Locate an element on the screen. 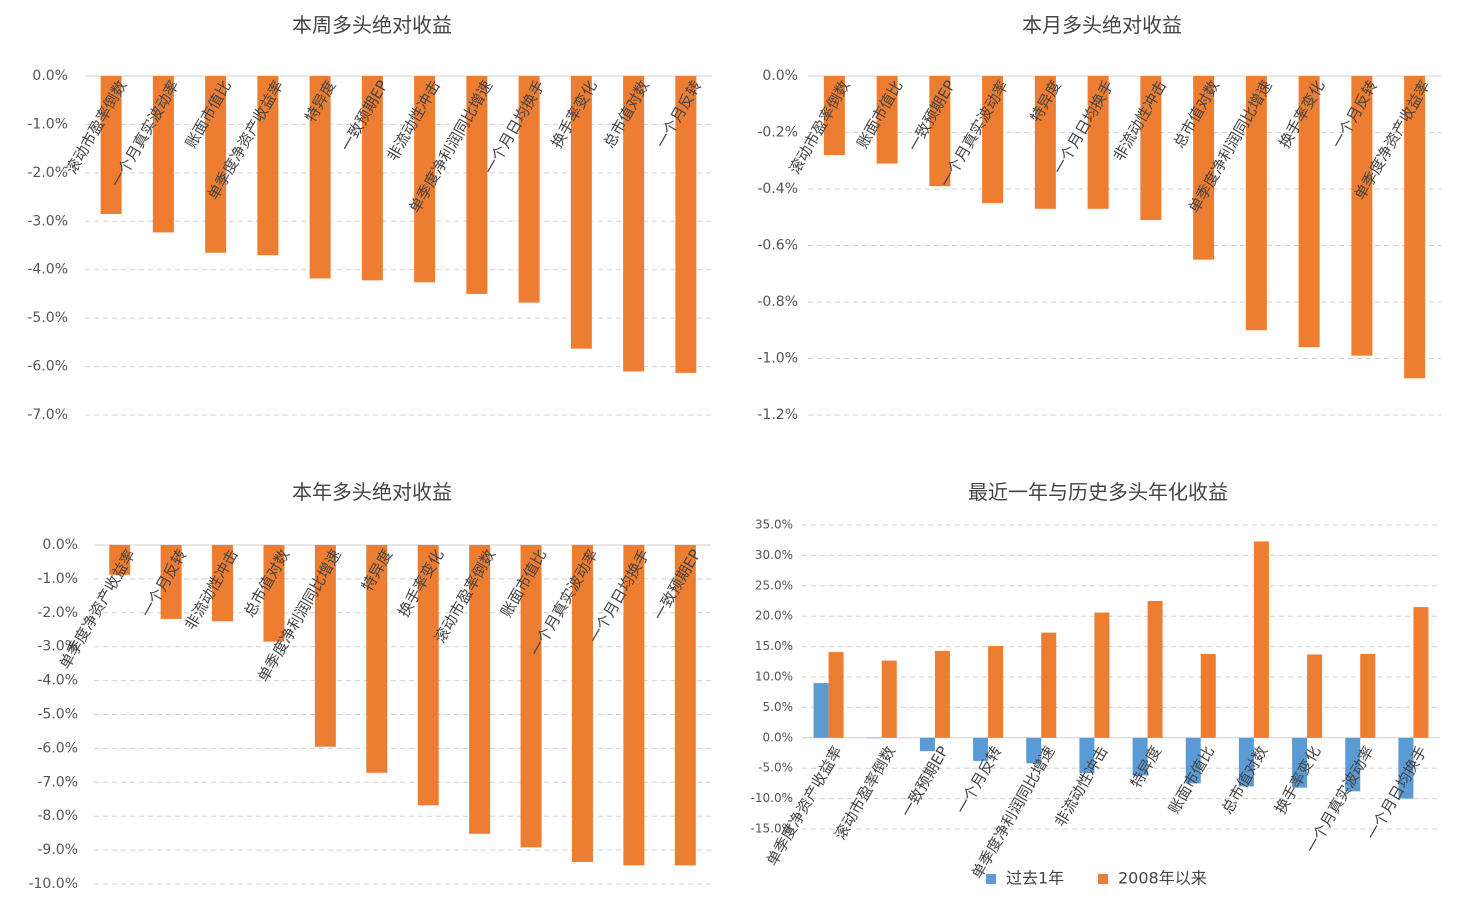 This screenshot has width=1464, height=909. y-tick-label: -10.0% is located at coordinates (53, 884).